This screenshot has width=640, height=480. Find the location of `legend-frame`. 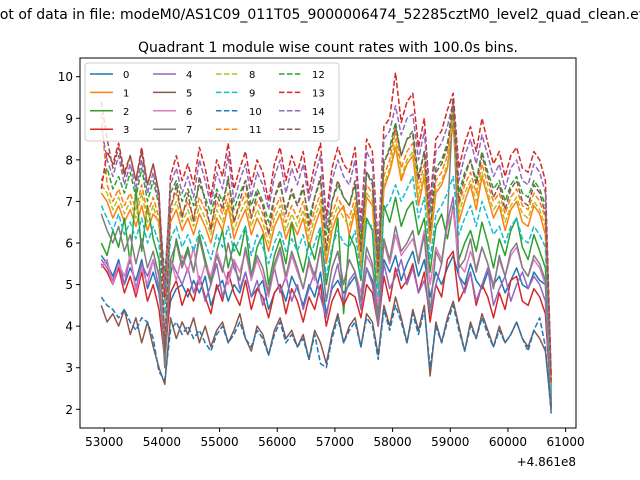

legend-frame is located at coordinates (212, 102).